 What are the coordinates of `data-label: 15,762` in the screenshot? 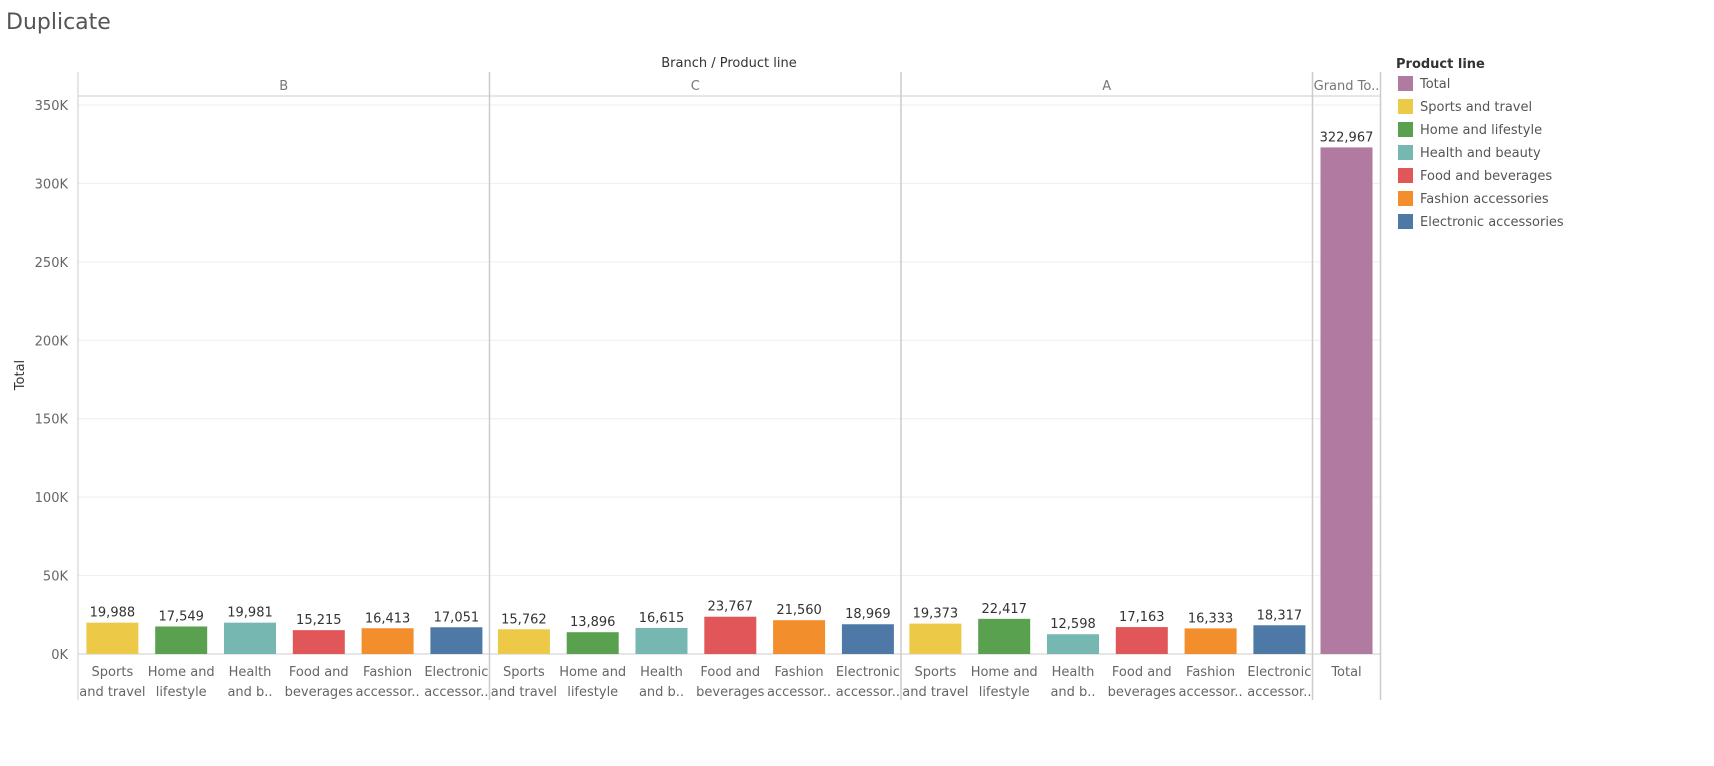 It's located at (524, 619).